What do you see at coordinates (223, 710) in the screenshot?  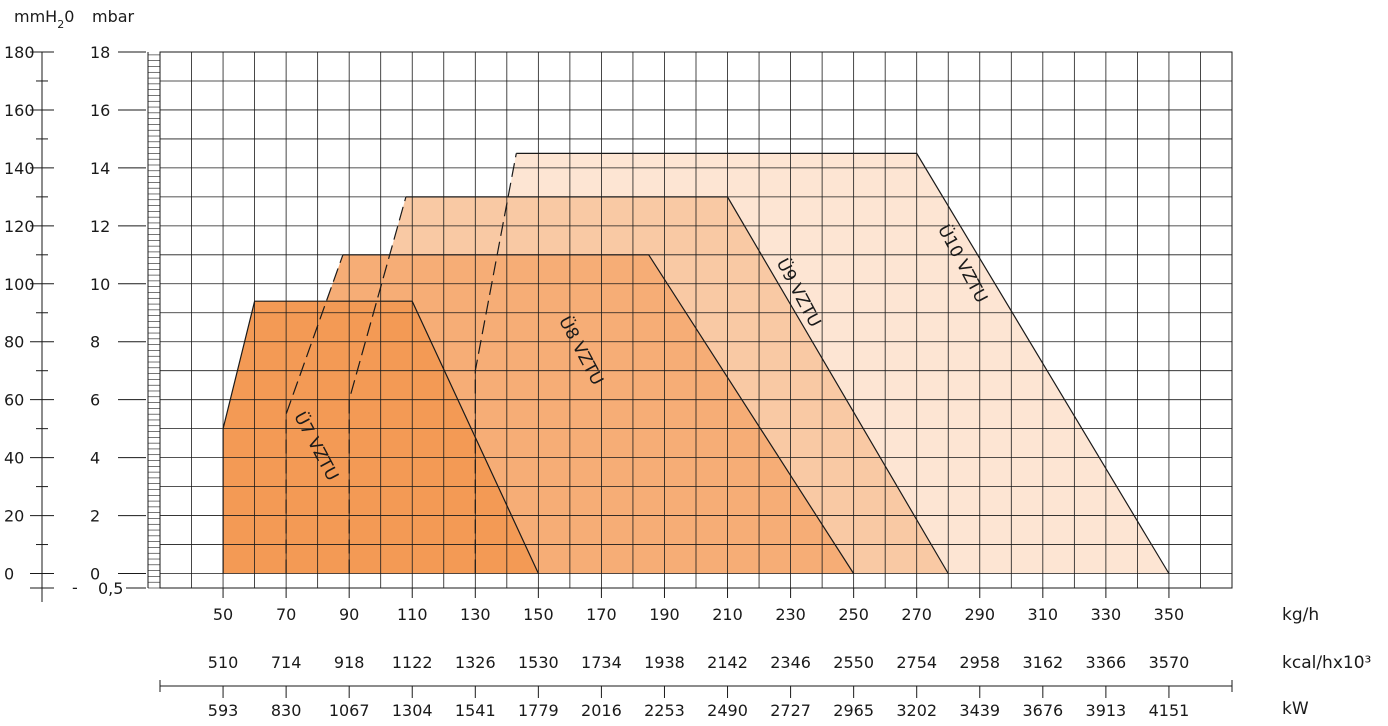 I see `kw-tick-label: 593` at bounding box center [223, 710].